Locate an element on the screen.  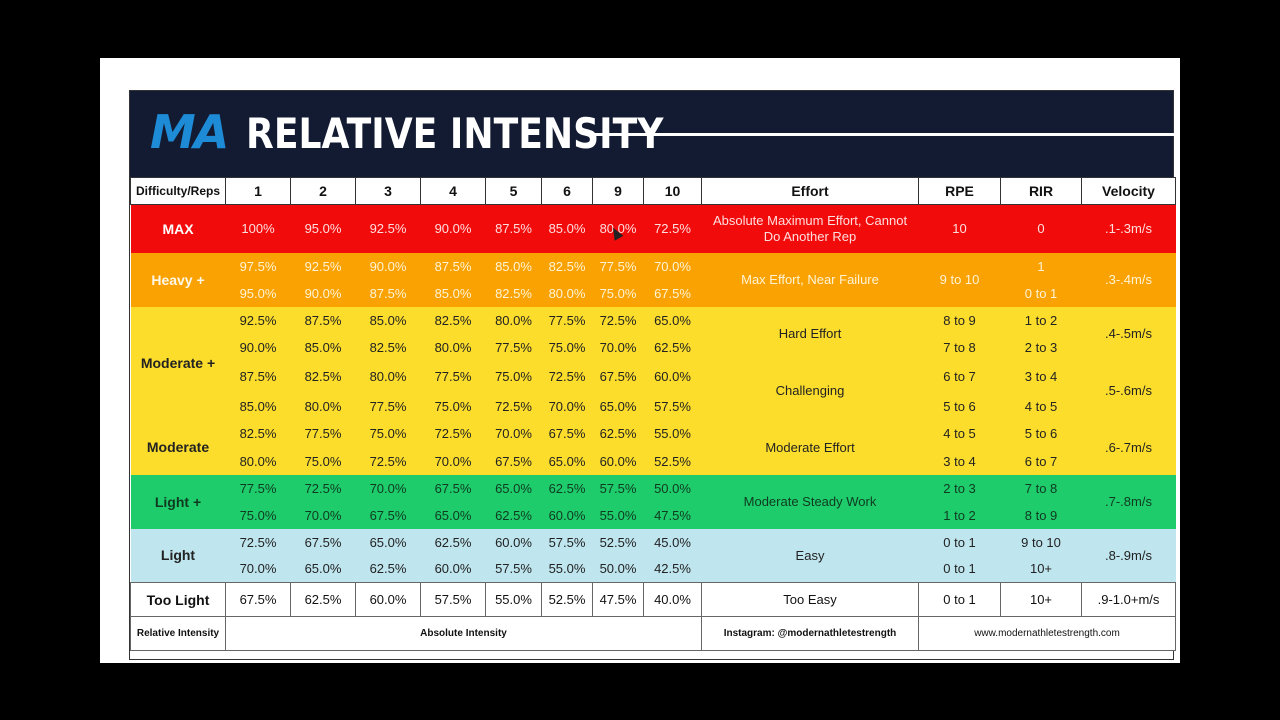
level-too-light: Too Light is located at coordinates (178, 599).